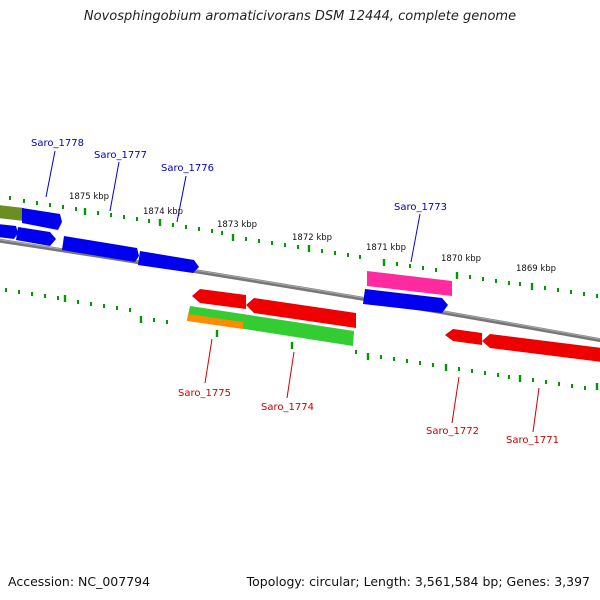  I want to click on gene-saro-1773-pink, so click(409, 283).